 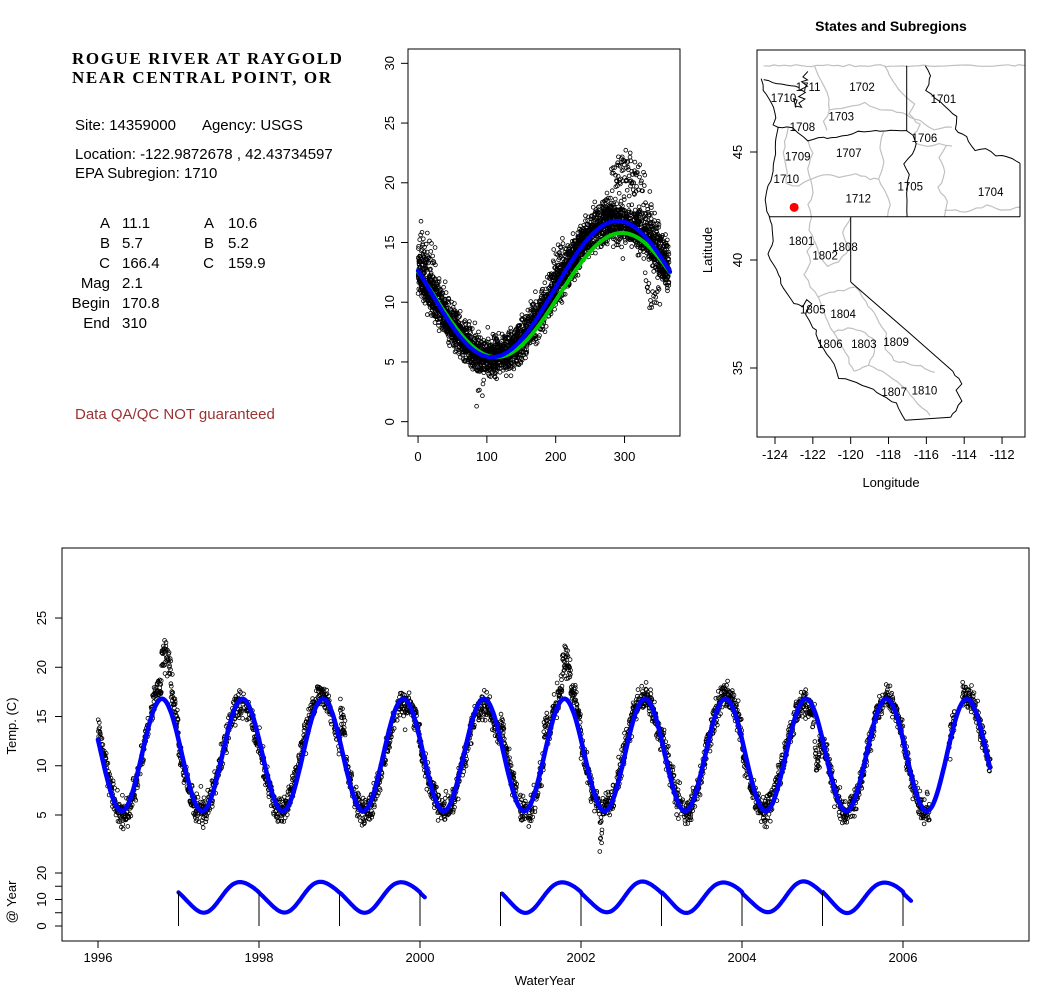 What do you see at coordinates (1002, 454) in the screenshot?
I see `tick-label: -112` at bounding box center [1002, 454].